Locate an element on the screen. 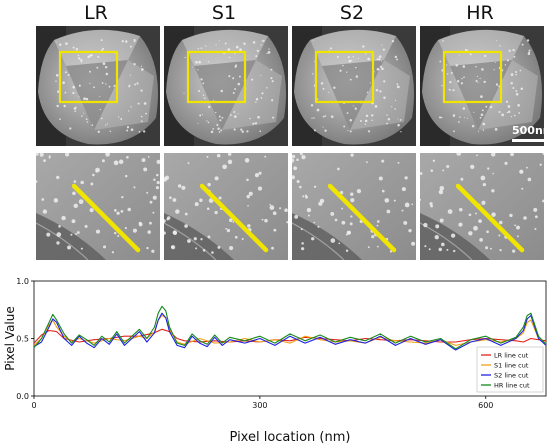 This screenshot has height=446, width=550. x-tick-label: 300 is located at coordinates (259, 405).